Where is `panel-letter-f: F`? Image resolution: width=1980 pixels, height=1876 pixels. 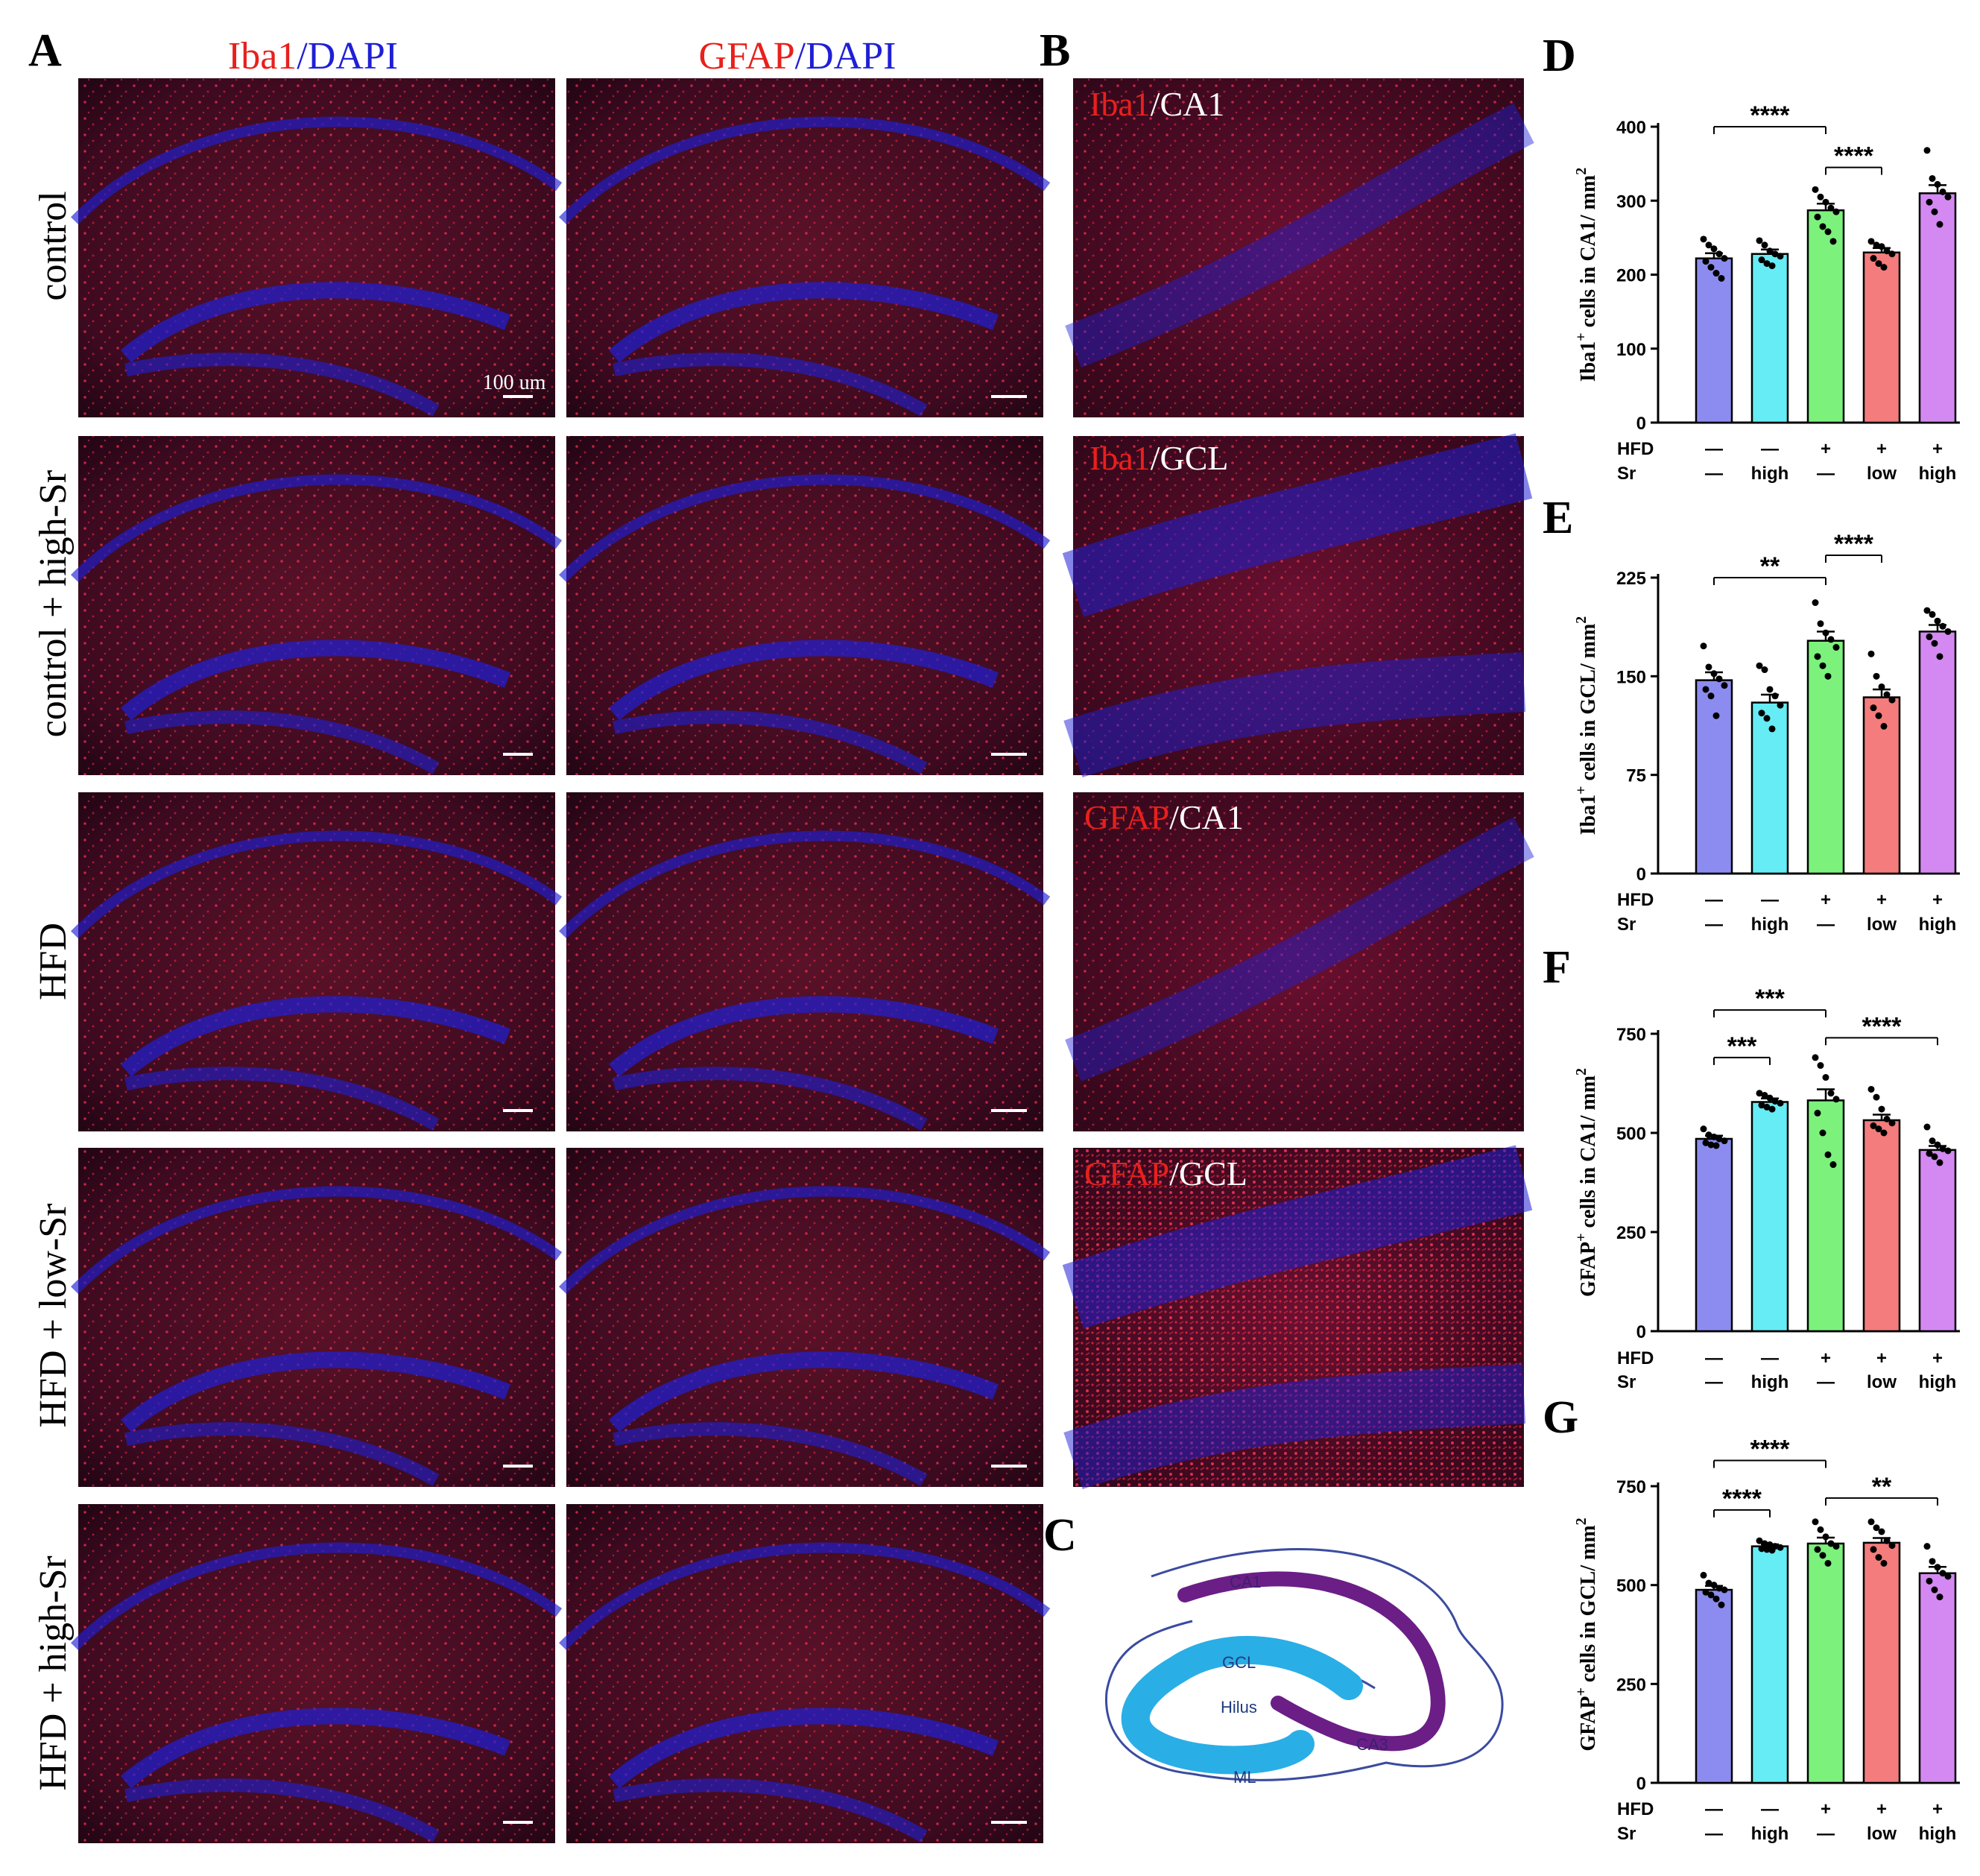 panel-letter-f: F is located at coordinates (1557, 967).